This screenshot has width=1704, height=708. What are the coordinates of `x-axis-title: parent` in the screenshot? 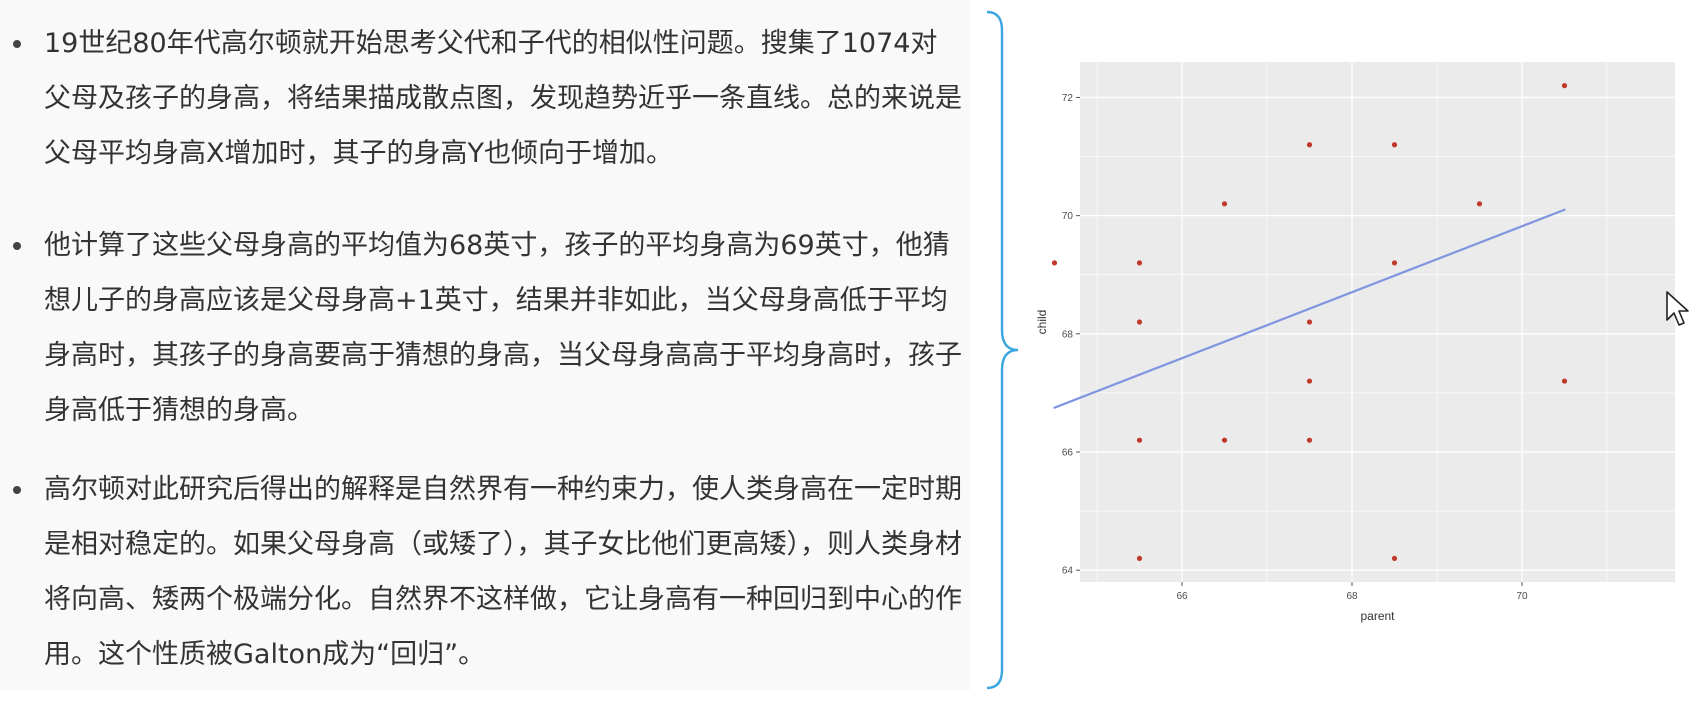 It's located at (1377, 616).